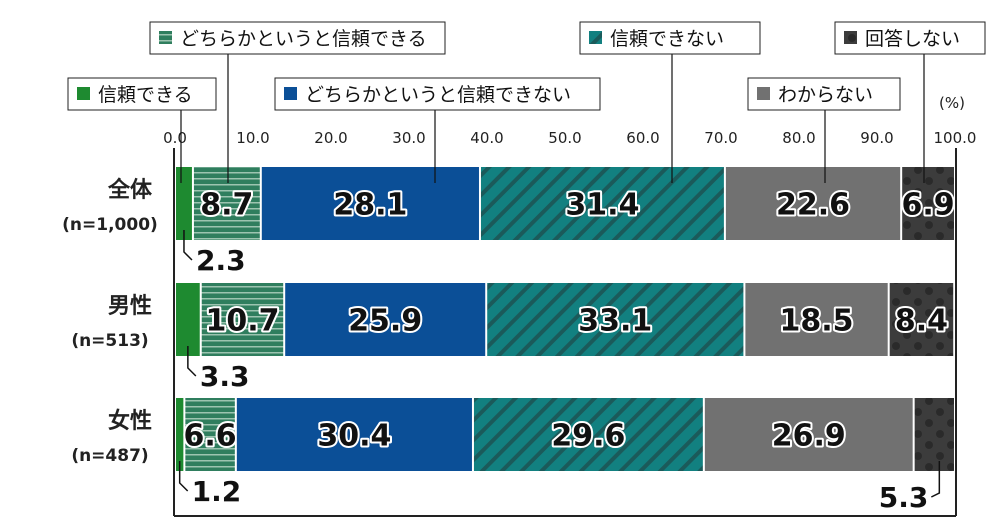  What do you see at coordinates (486, 138) in the screenshot?
I see `x-tick-label: 40.0` at bounding box center [486, 138].